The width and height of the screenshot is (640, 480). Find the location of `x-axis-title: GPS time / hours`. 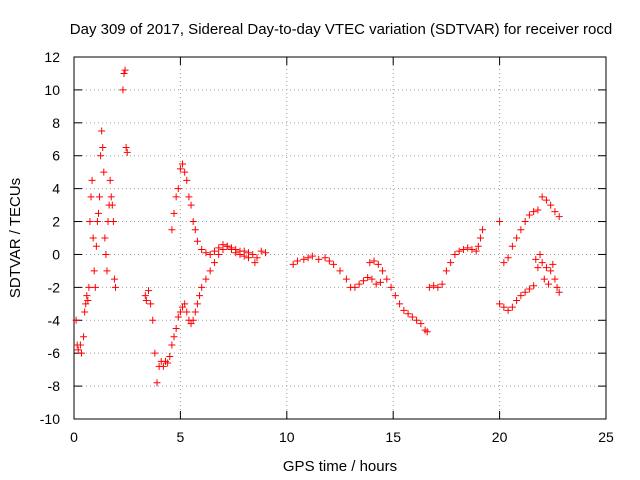

x-axis-title: GPS time / hours is located at coordinates (340, 466).